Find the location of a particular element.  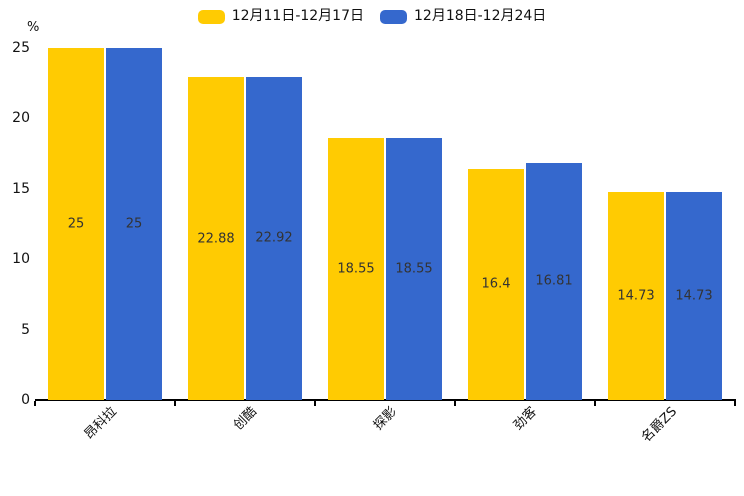

x-axis-line is located at coordinates (385, 400).